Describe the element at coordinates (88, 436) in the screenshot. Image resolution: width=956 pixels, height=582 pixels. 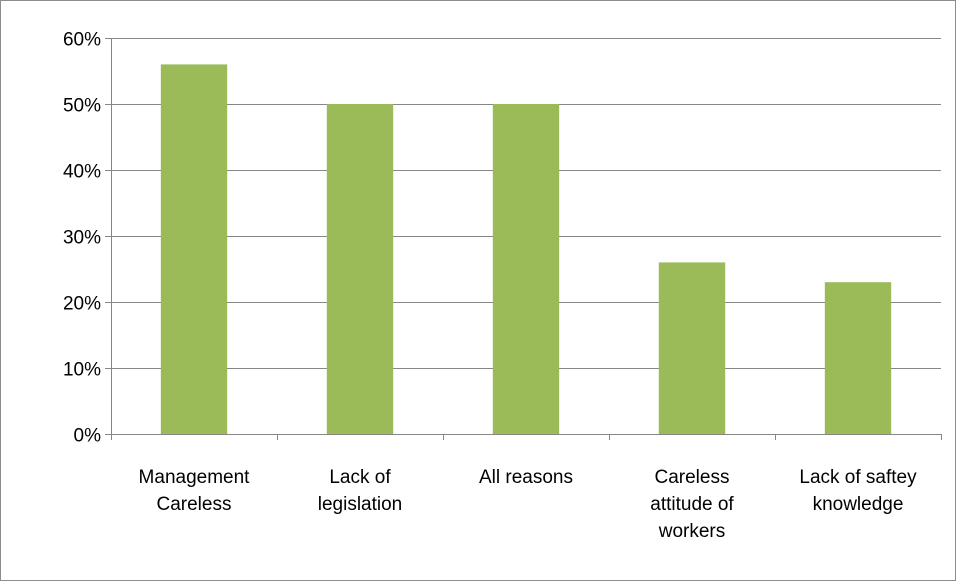
I see `y-tick-label: 0%` at that location.